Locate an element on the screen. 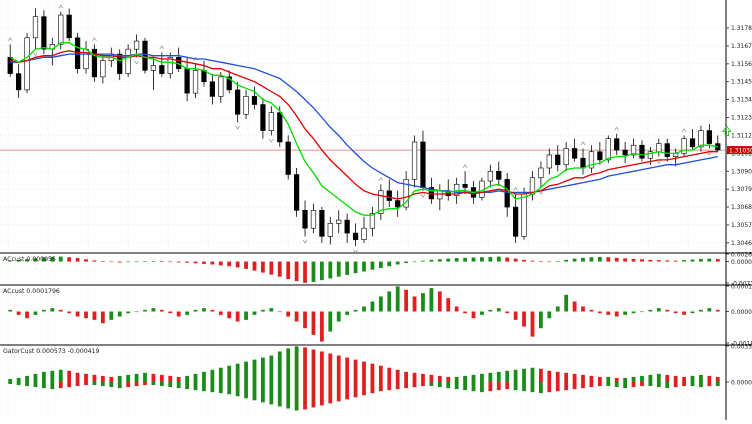 Image resolution: width=752 pixels, height=424 pixels. price-tick-label: 1.31780 is located at coordinates (741, 28).